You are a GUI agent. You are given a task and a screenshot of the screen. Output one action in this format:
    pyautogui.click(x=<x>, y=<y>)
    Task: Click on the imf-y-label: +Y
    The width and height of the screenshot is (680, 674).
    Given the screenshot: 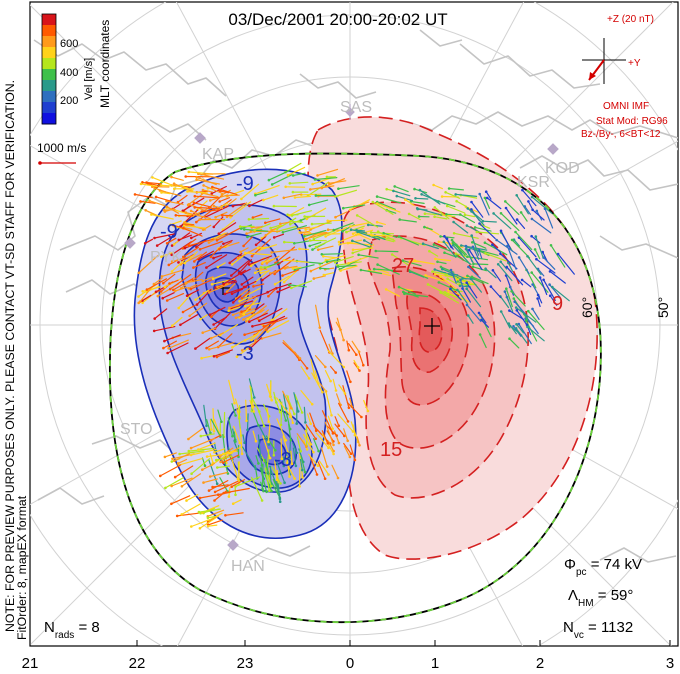 What is the action you would take?
    pyautogui.click(x=634, y=63)
    